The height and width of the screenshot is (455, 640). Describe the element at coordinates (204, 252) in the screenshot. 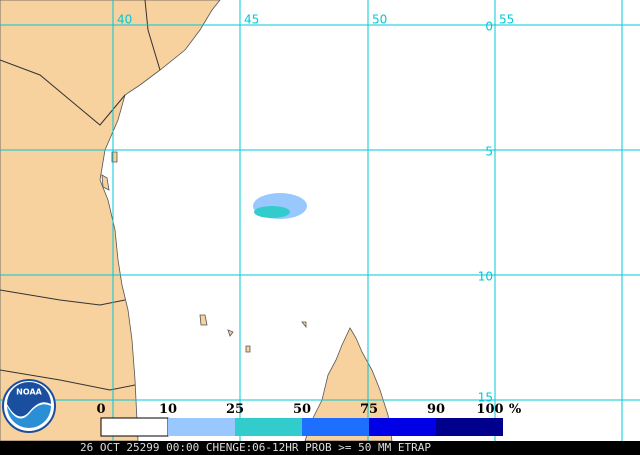

I see `islands` at that location.